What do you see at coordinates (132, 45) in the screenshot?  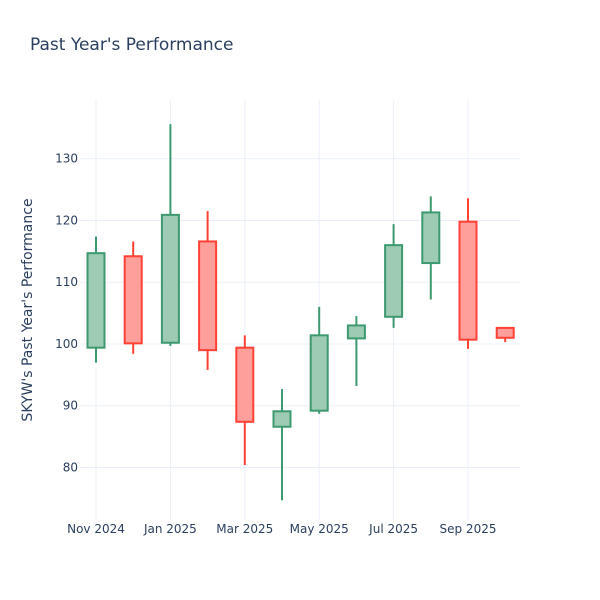 I see `chart-title: Past Year's Performance` at bounding box center [132, 45].